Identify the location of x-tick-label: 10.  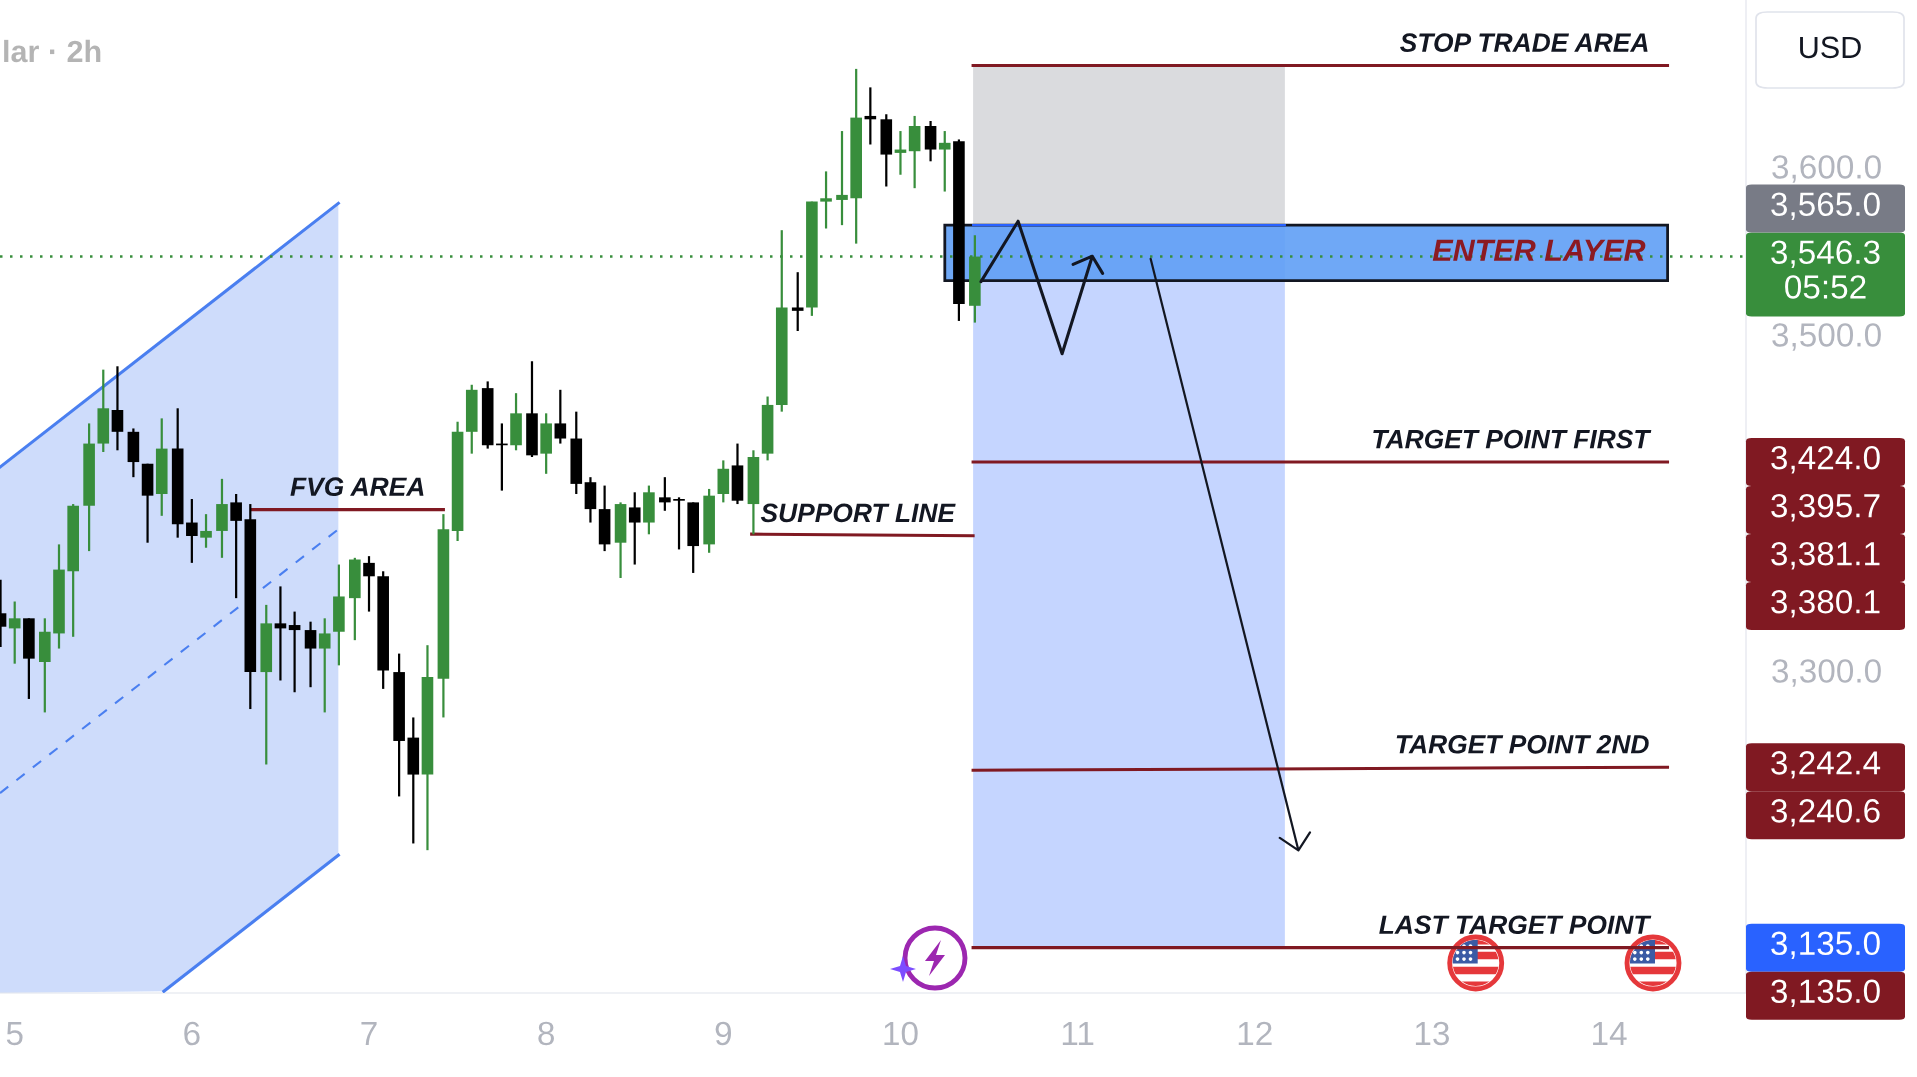
(901, 1033).